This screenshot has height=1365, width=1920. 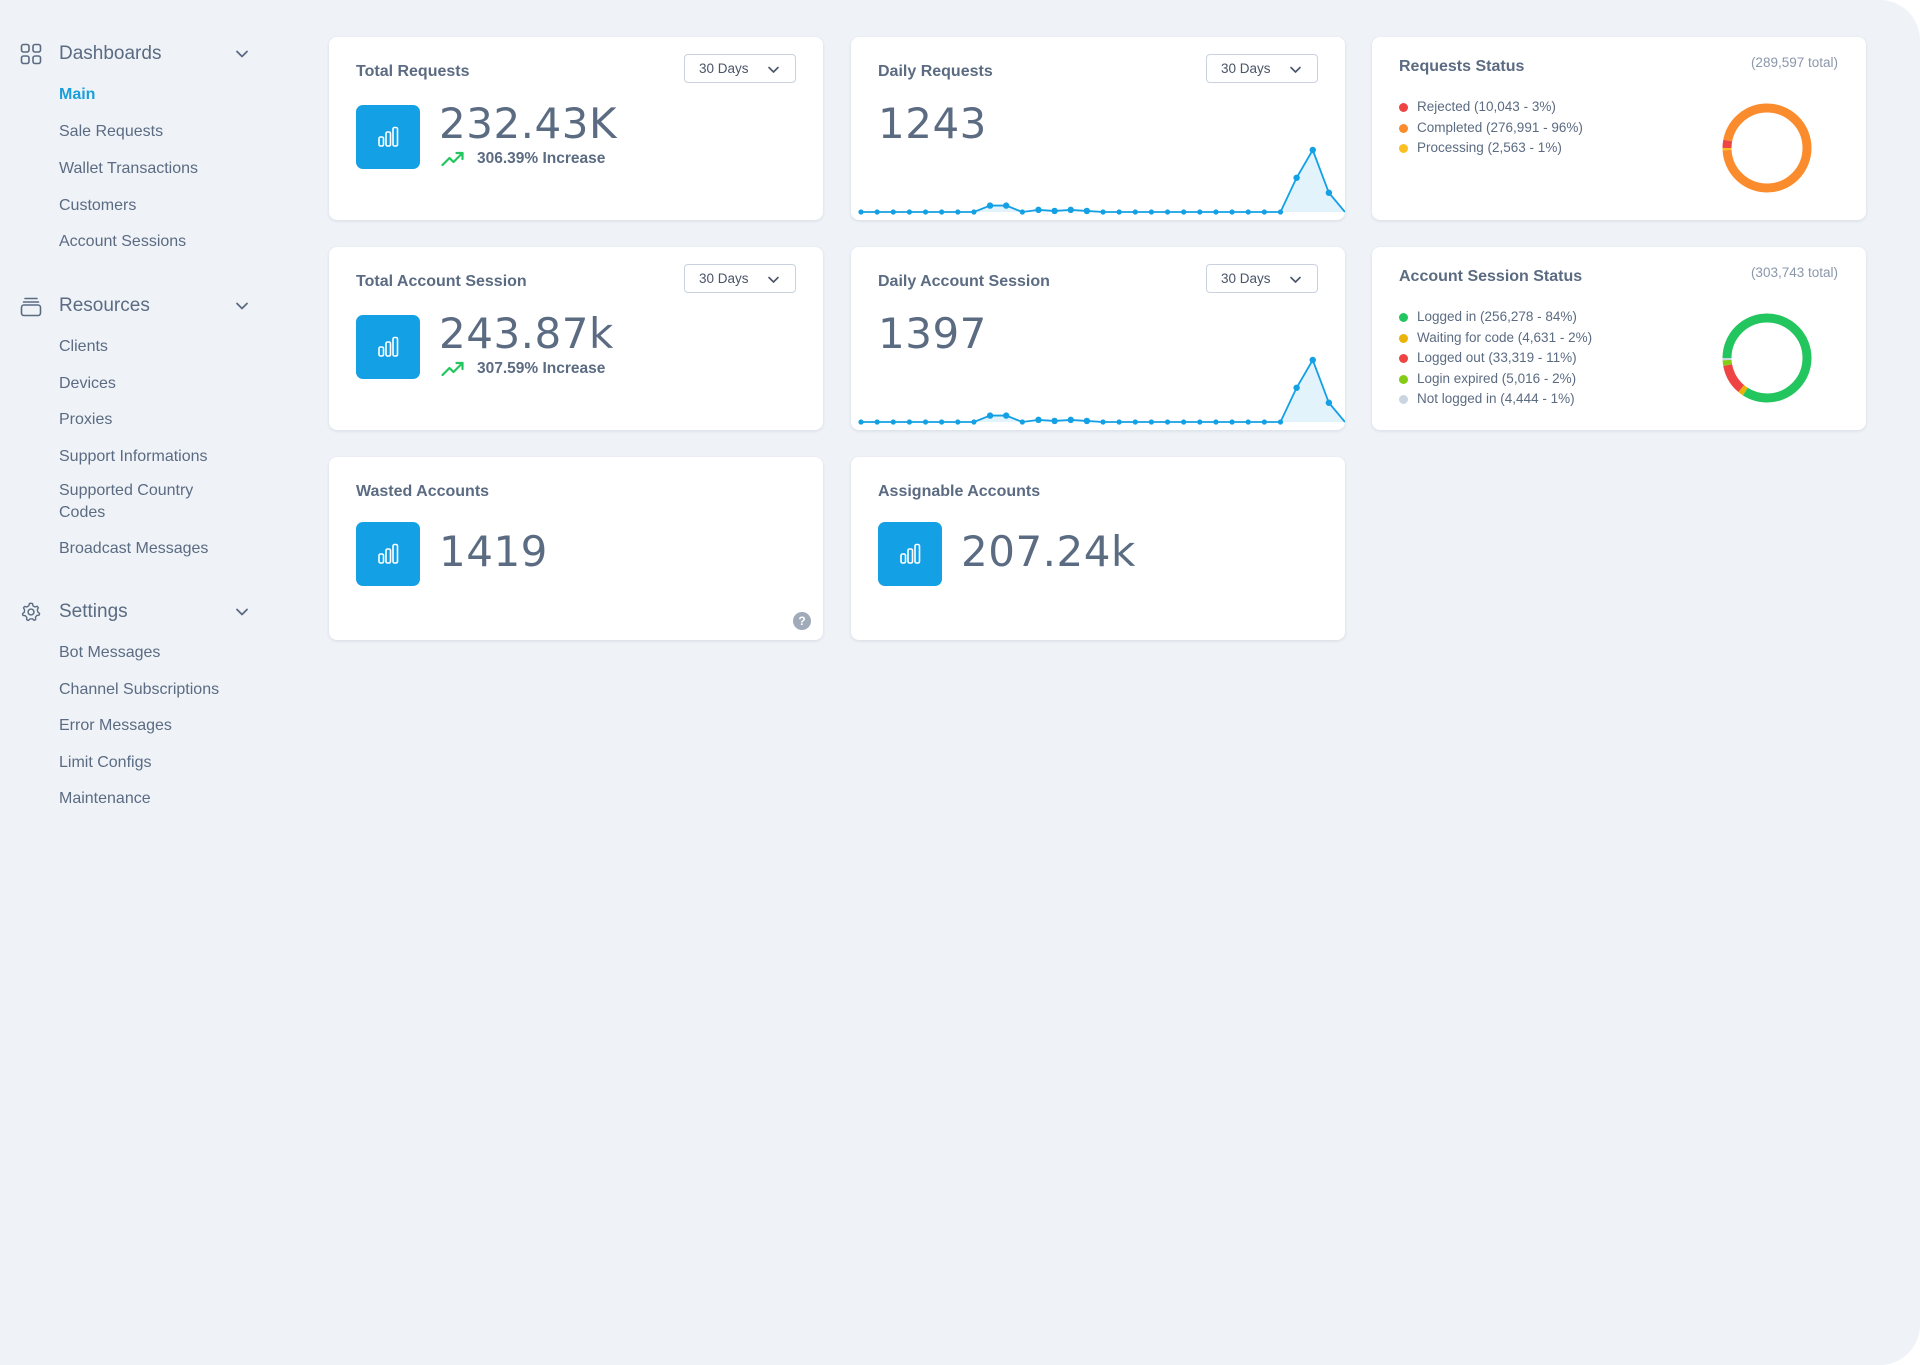 I want to click on sparkline-area, so click(x=1103, y=181).